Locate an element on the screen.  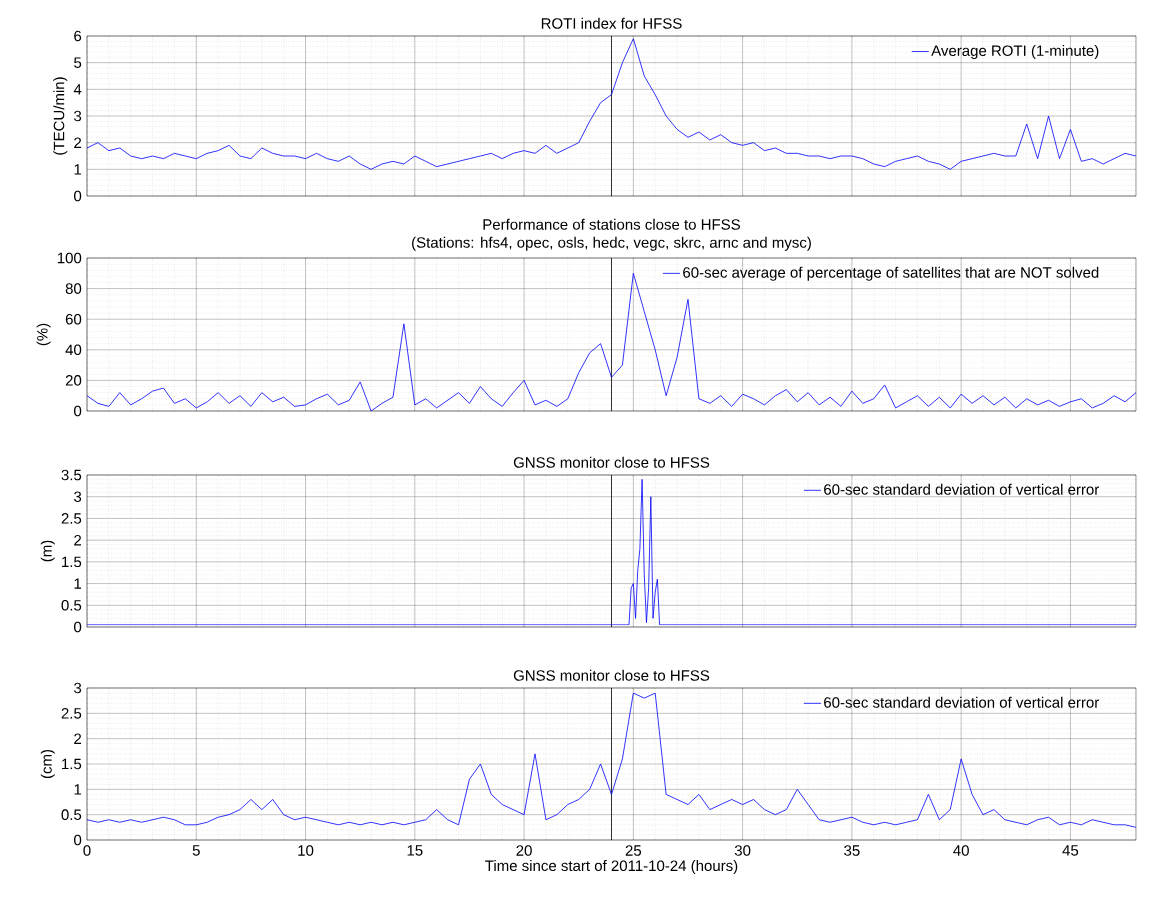
x-tick-label: 30 is located at coordinates (742, 850).